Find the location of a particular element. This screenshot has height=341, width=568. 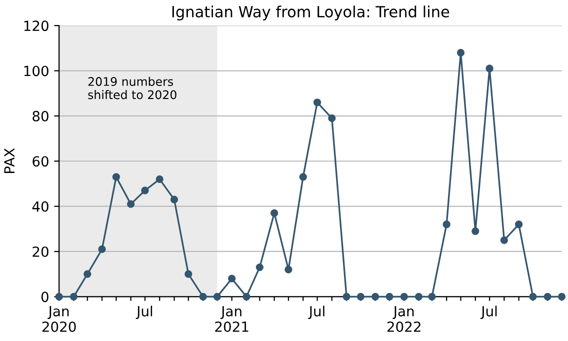

y-tick-label: 60 is located at coordinates (40, 161).